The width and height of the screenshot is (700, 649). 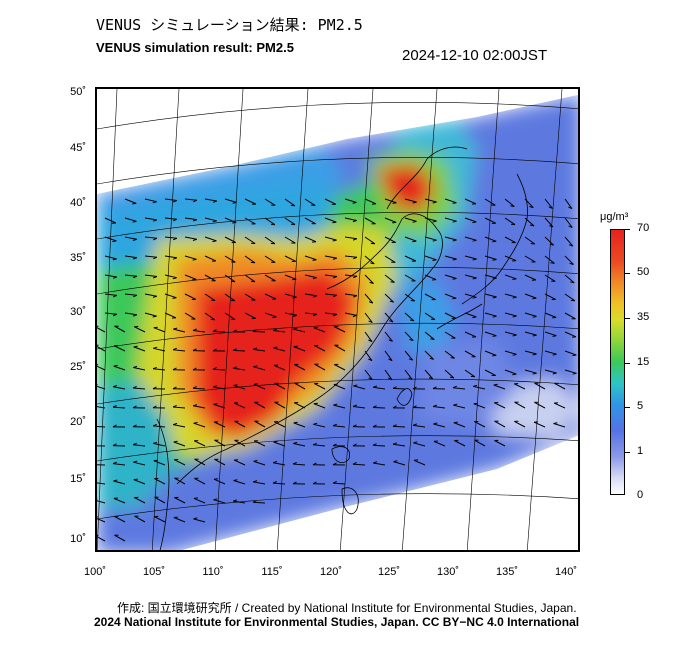 I want to click on title-english: VENUS simulation result: PM2.5, so click(x=195, y=47).